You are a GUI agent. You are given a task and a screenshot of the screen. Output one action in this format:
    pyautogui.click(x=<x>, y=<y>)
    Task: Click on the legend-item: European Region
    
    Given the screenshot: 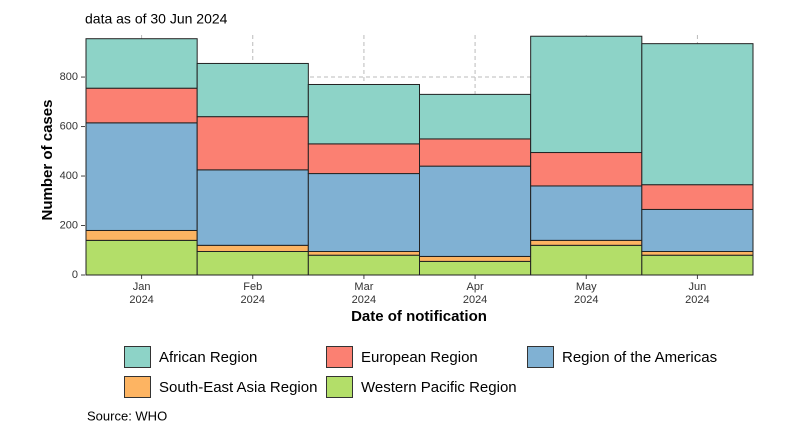 What is the action you would take?
    pyautogui.click(x=402, y=357)
    